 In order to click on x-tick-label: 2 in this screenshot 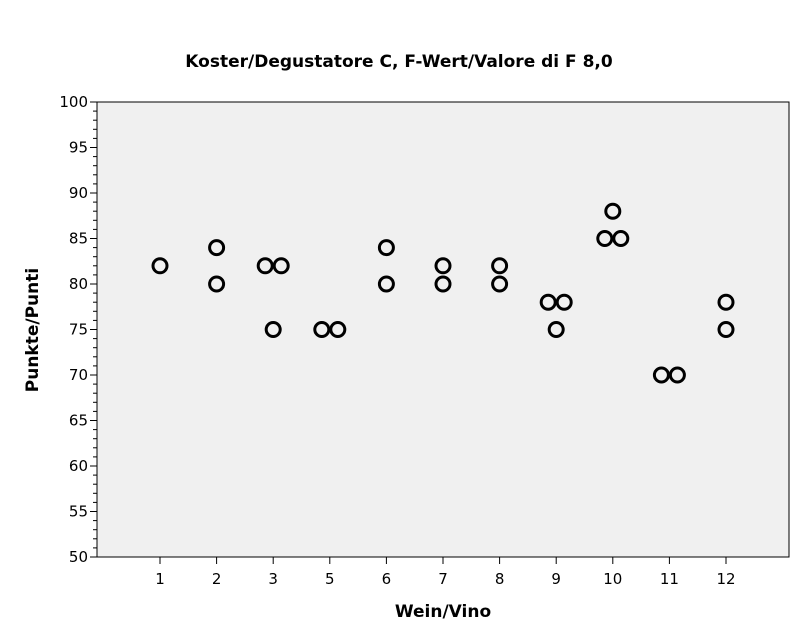, I will do `click(217, 579)`.